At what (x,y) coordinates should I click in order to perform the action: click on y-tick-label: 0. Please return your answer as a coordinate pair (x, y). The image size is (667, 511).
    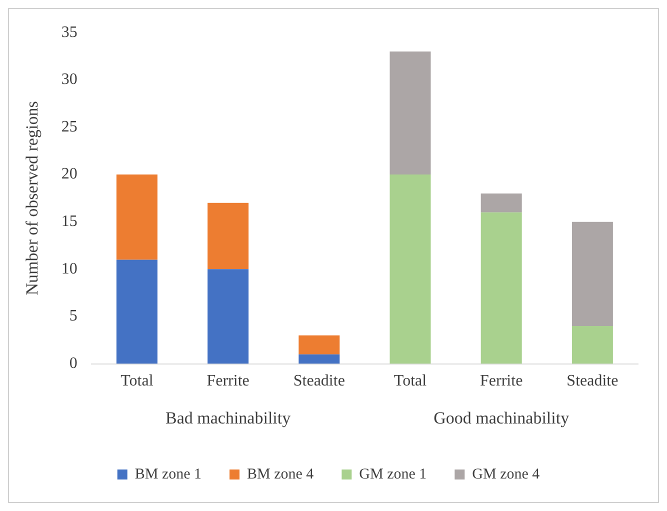
    Looking at the image, I should click on (73, 363).